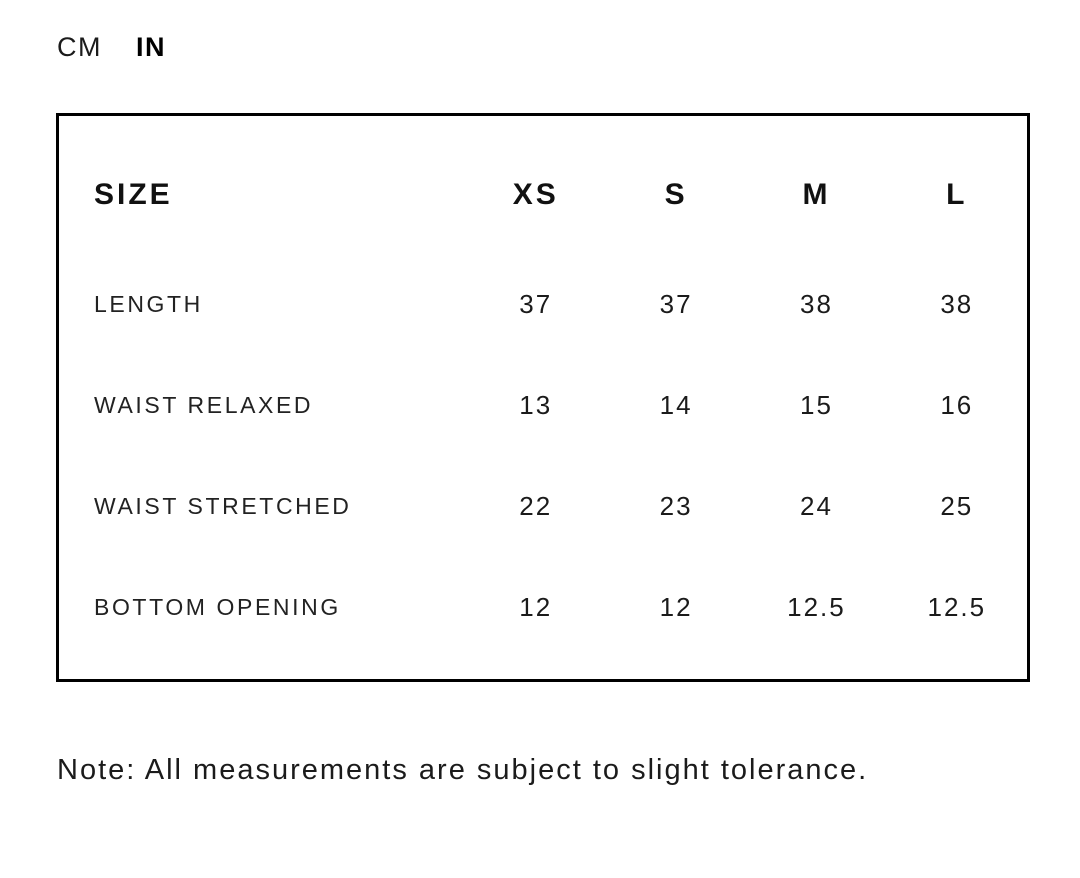 Image resolution: width=1080 pixels, height=878 pixels. Describe the element at coordinates (148, 304) in the screenshot. I see `row-label: LENGTH` at that location.